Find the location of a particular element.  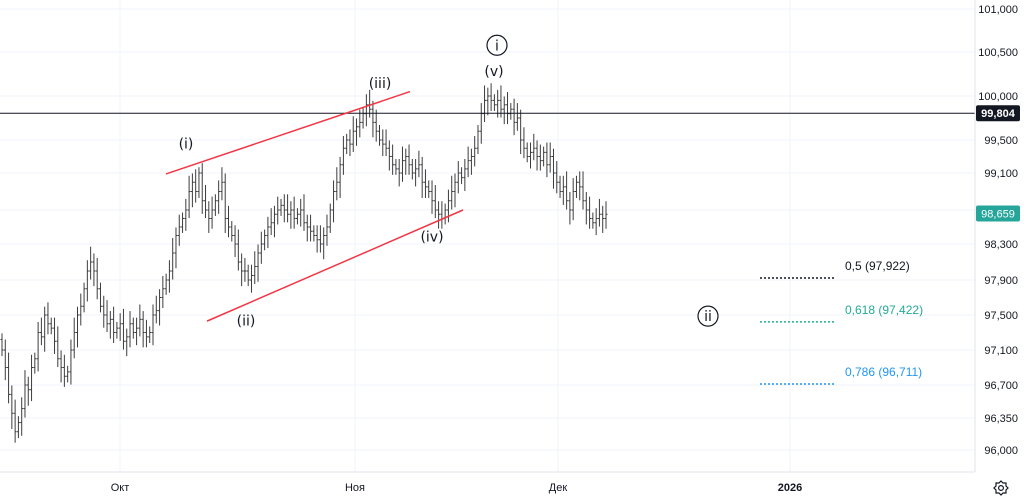

y-tick-label: 100,000 is located at coordinates (998, 97).